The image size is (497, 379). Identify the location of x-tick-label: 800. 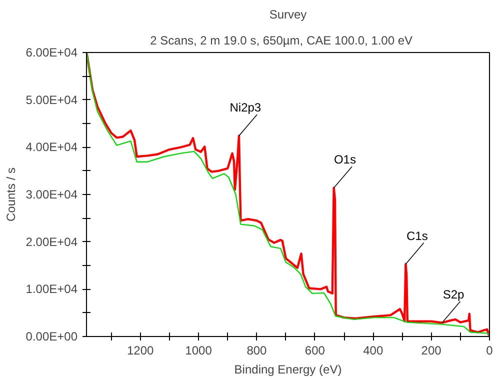
(257, 351).